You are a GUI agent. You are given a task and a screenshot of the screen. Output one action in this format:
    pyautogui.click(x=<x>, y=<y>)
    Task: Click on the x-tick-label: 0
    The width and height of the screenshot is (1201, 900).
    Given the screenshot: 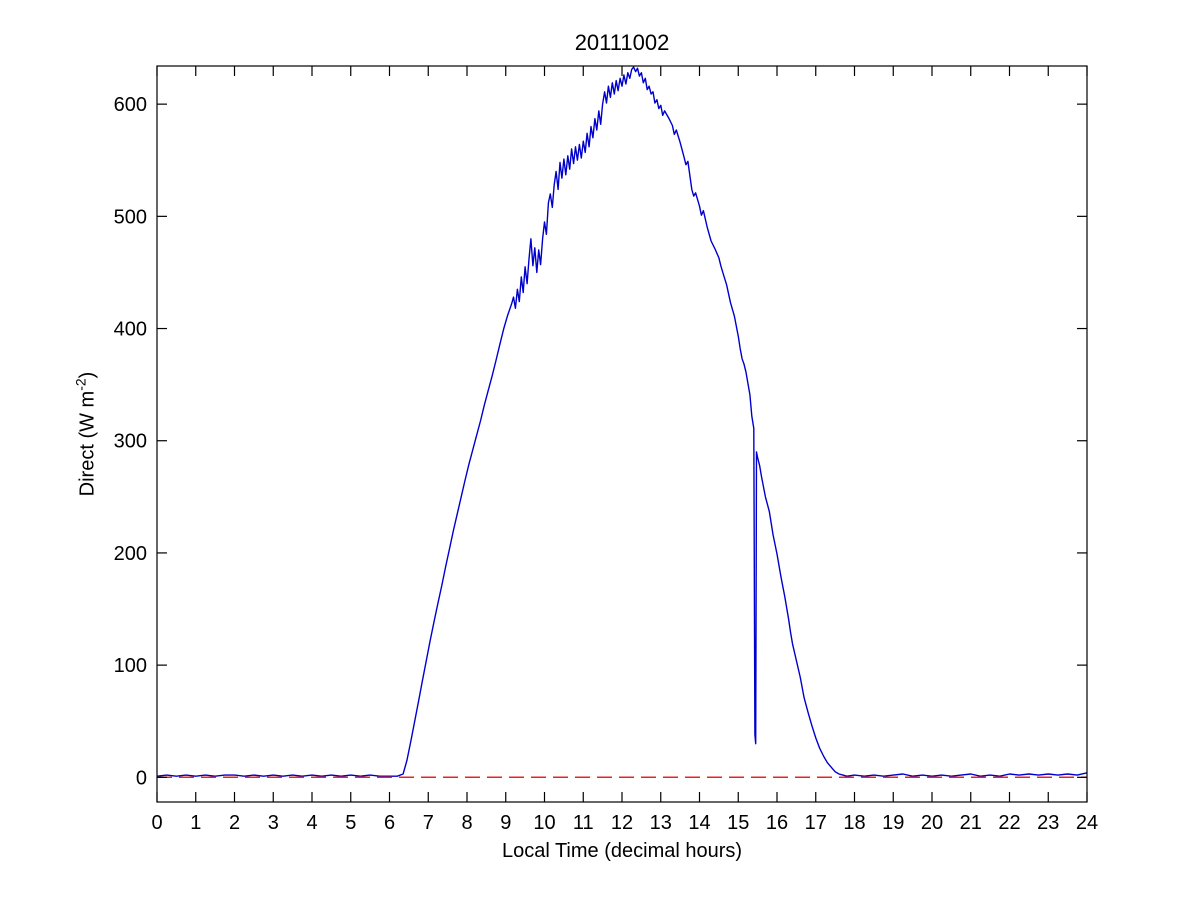 What is the action you would take?
    pyautogui.click(x=156, y=823)
    